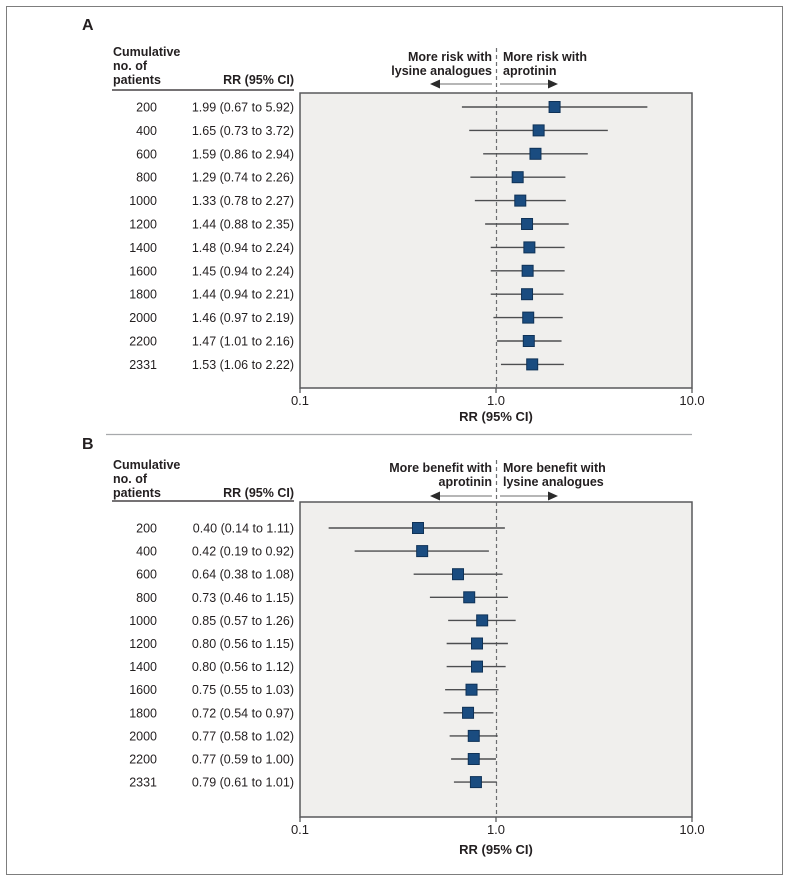 The image size is (791, 881). What do you see at coordinates (243, 365) in the screenshot?
I see `panel-a-rr-ci-cell: 1.53 (1.06 to 2.22)` at bounding box center [243, 365].